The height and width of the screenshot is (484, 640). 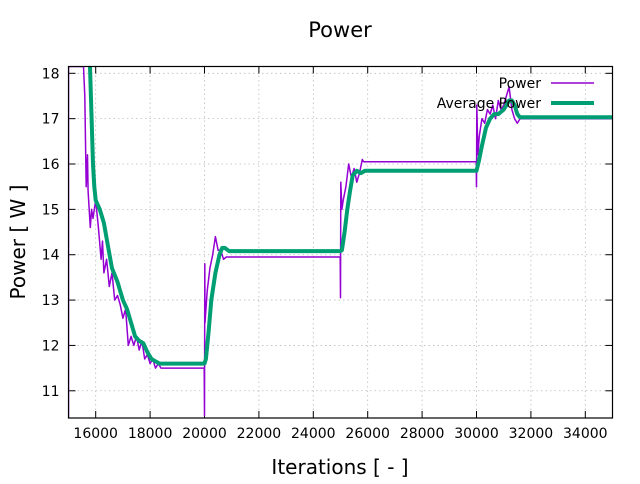 What do you see at coordinates (51, 256) in the screenshot?
I see `y-tick-label: 14` at bounding box center [51, 256].